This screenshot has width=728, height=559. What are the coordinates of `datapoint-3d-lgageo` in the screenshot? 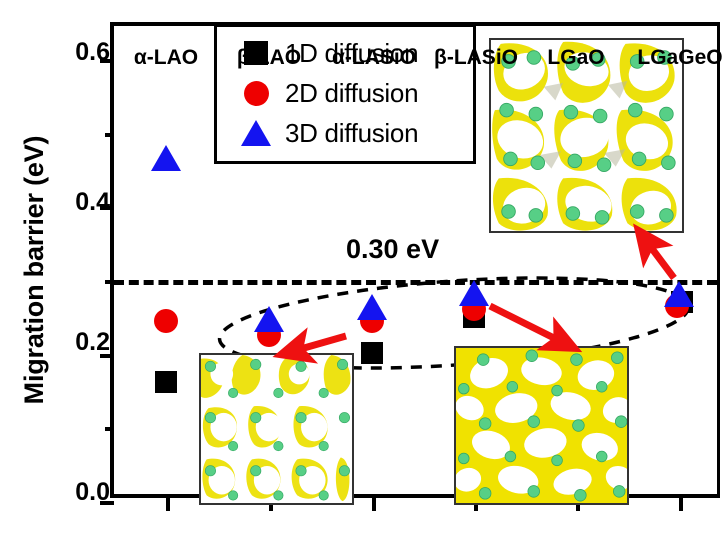 It's located at (679, 294).